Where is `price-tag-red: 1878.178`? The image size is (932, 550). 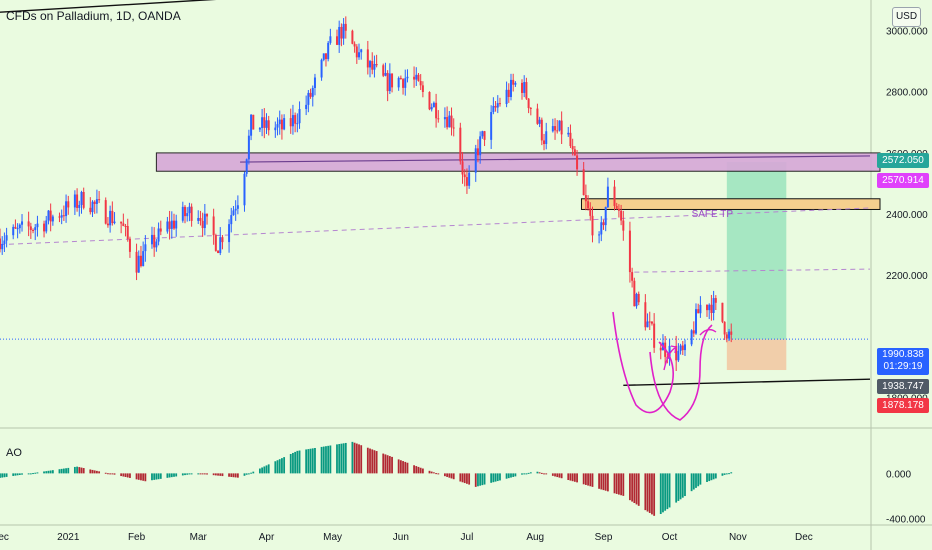 price-tag-red: 1878.178 is located at coordinates (903, 405).